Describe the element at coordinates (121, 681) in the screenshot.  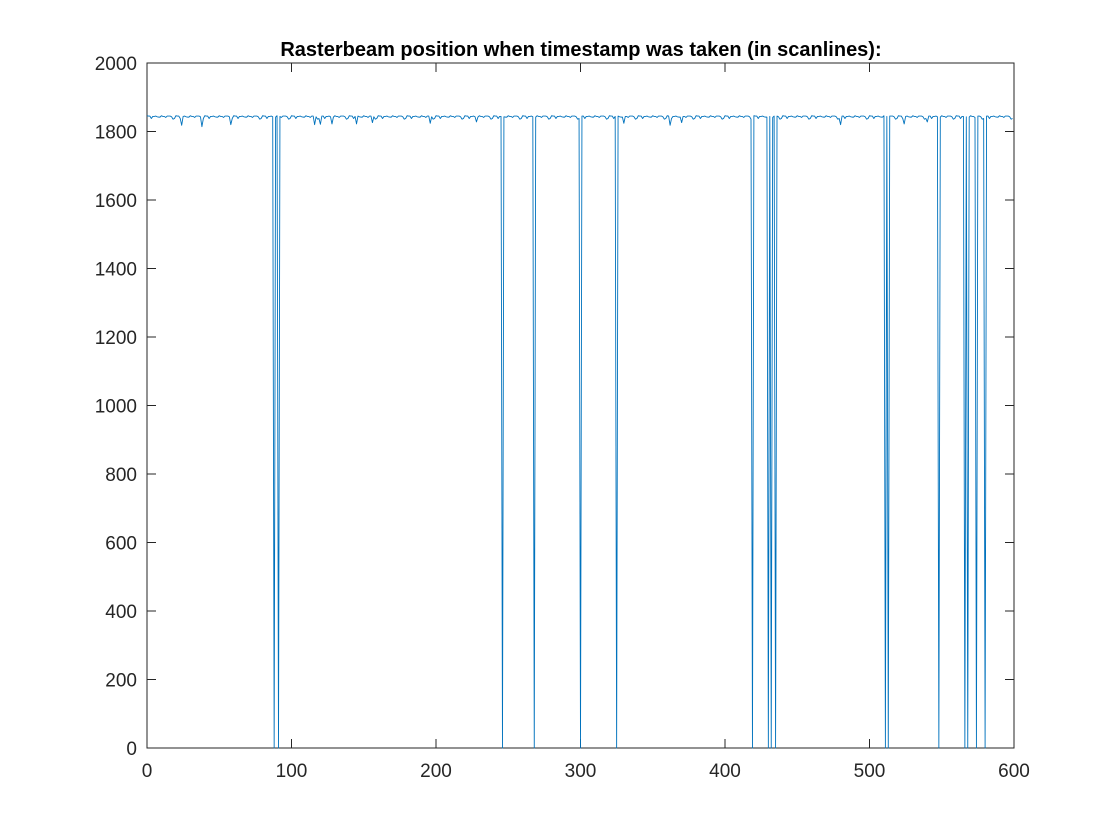
I see `y-tick-label: 200` at that location.